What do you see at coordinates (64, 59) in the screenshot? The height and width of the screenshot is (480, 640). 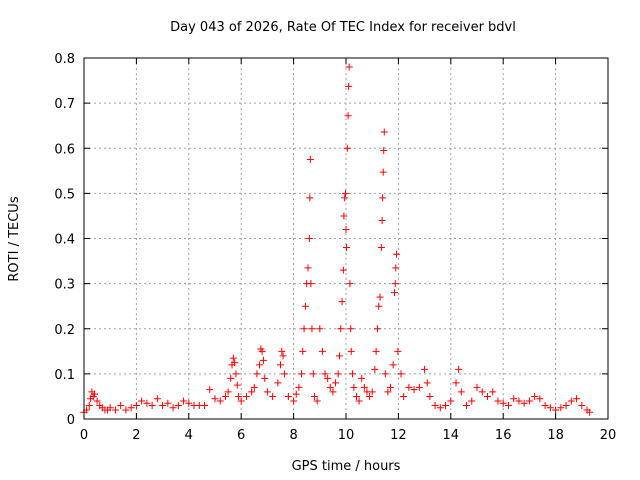 I see `y-tick-label: 0.8` at bounding box center [64, 59].